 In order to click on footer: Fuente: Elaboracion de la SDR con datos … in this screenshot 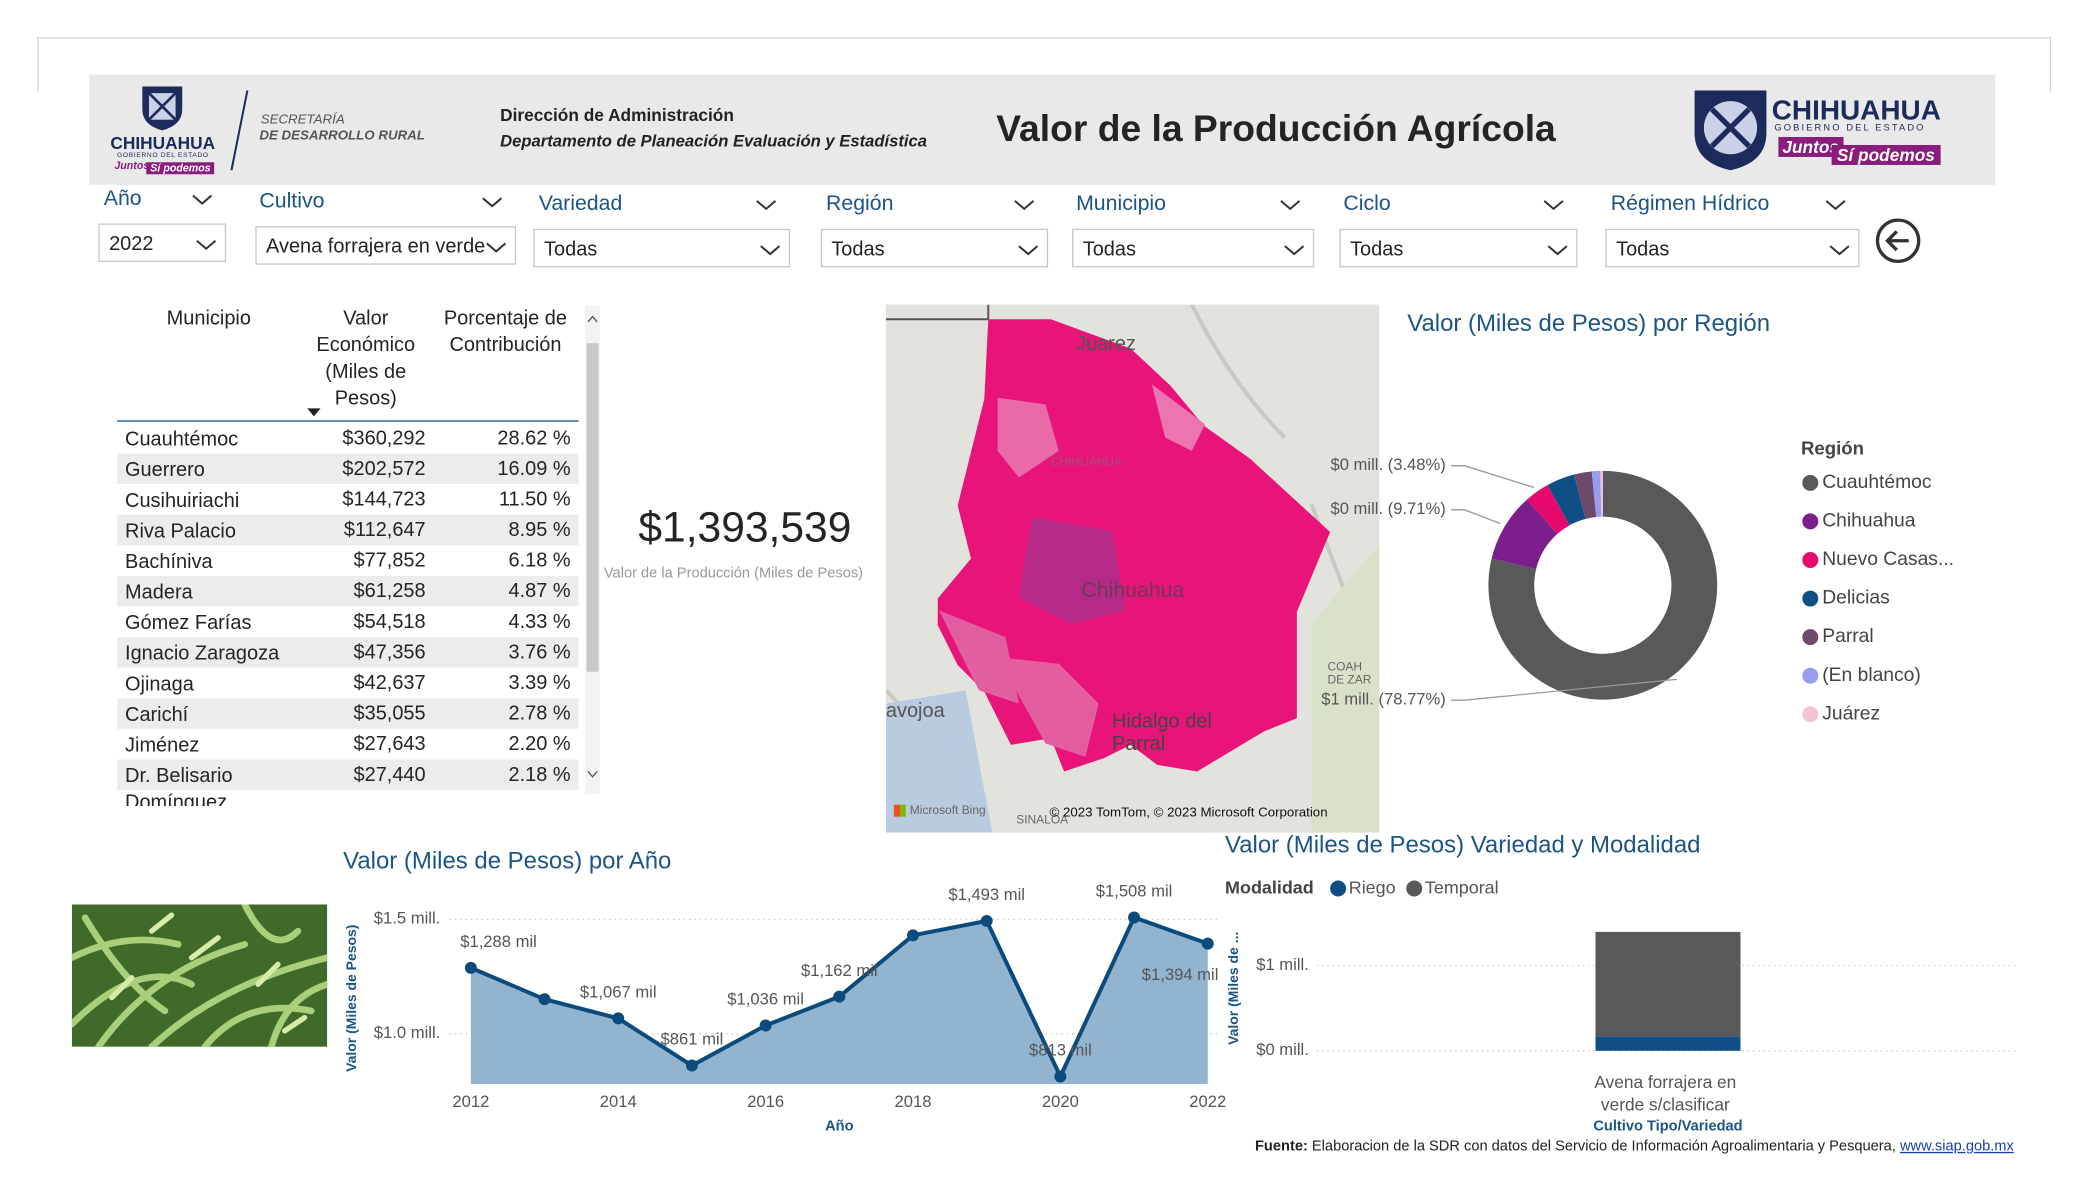, I will do `click(1605, 1147)`.